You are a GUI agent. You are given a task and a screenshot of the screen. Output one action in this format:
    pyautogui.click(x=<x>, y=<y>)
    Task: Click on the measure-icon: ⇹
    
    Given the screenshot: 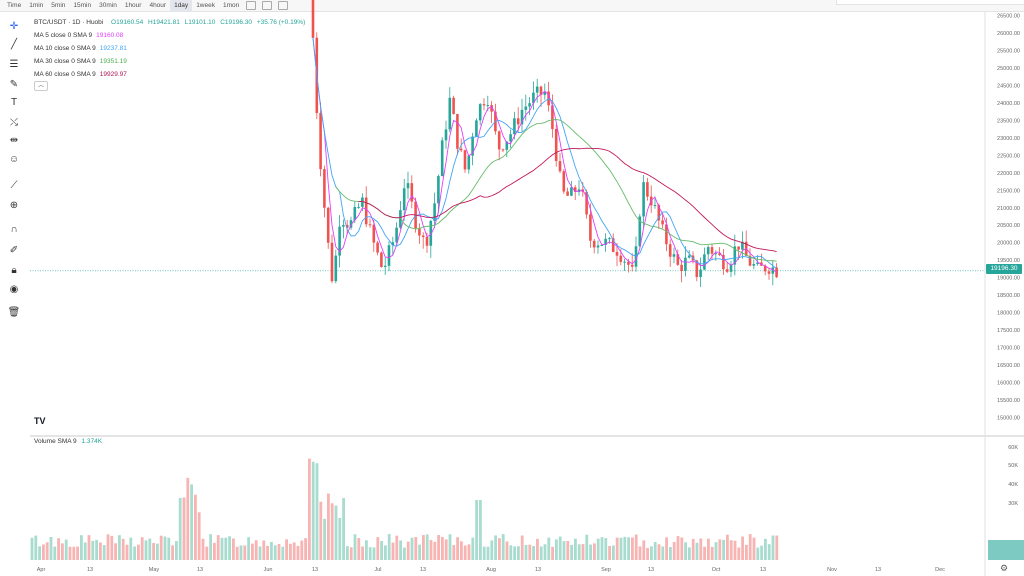 What is the action you would take?
    pyautogui.click(x=14, y=140)
    